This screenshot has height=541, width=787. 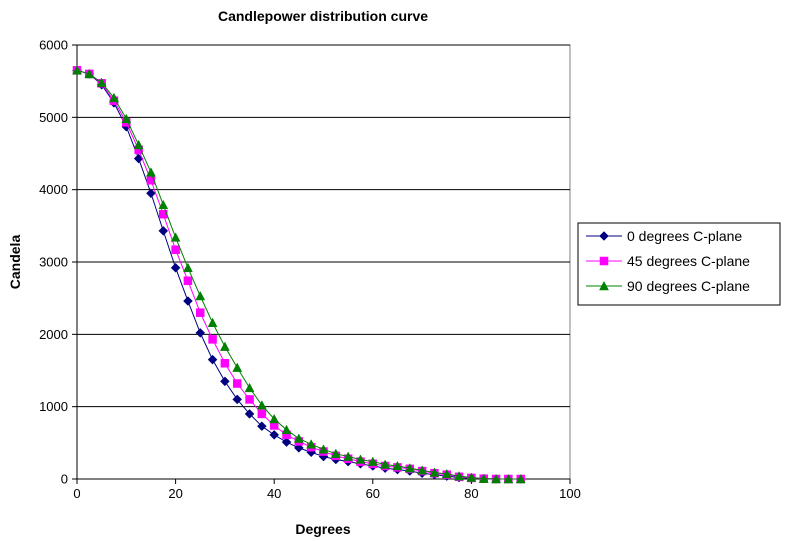 I want to click on y-tick-label: 6000, so click(x=53, y=45).